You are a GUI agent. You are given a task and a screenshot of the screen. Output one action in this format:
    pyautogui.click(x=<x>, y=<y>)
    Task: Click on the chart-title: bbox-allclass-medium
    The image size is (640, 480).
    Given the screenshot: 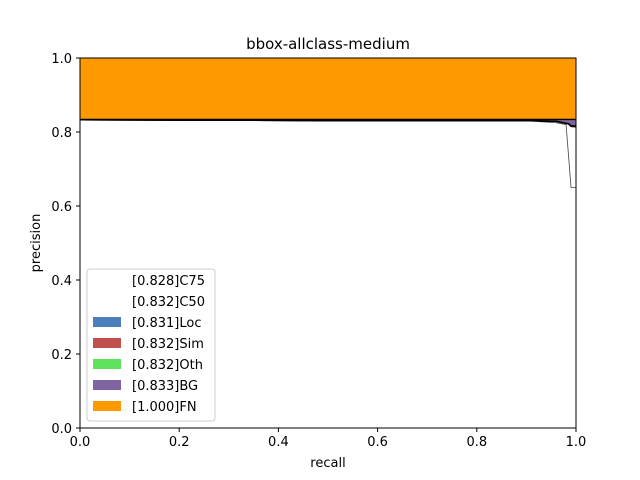 What is the action you would take?
    pyautogui.click(x=328, y=44)
    